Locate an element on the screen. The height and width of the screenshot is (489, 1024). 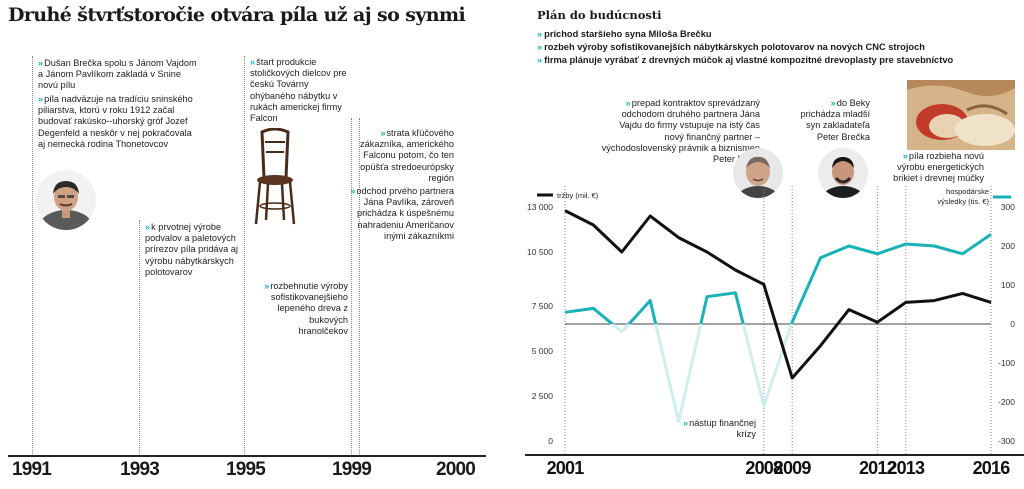
timeline-line-1999a is located at coordinates (351, 287).